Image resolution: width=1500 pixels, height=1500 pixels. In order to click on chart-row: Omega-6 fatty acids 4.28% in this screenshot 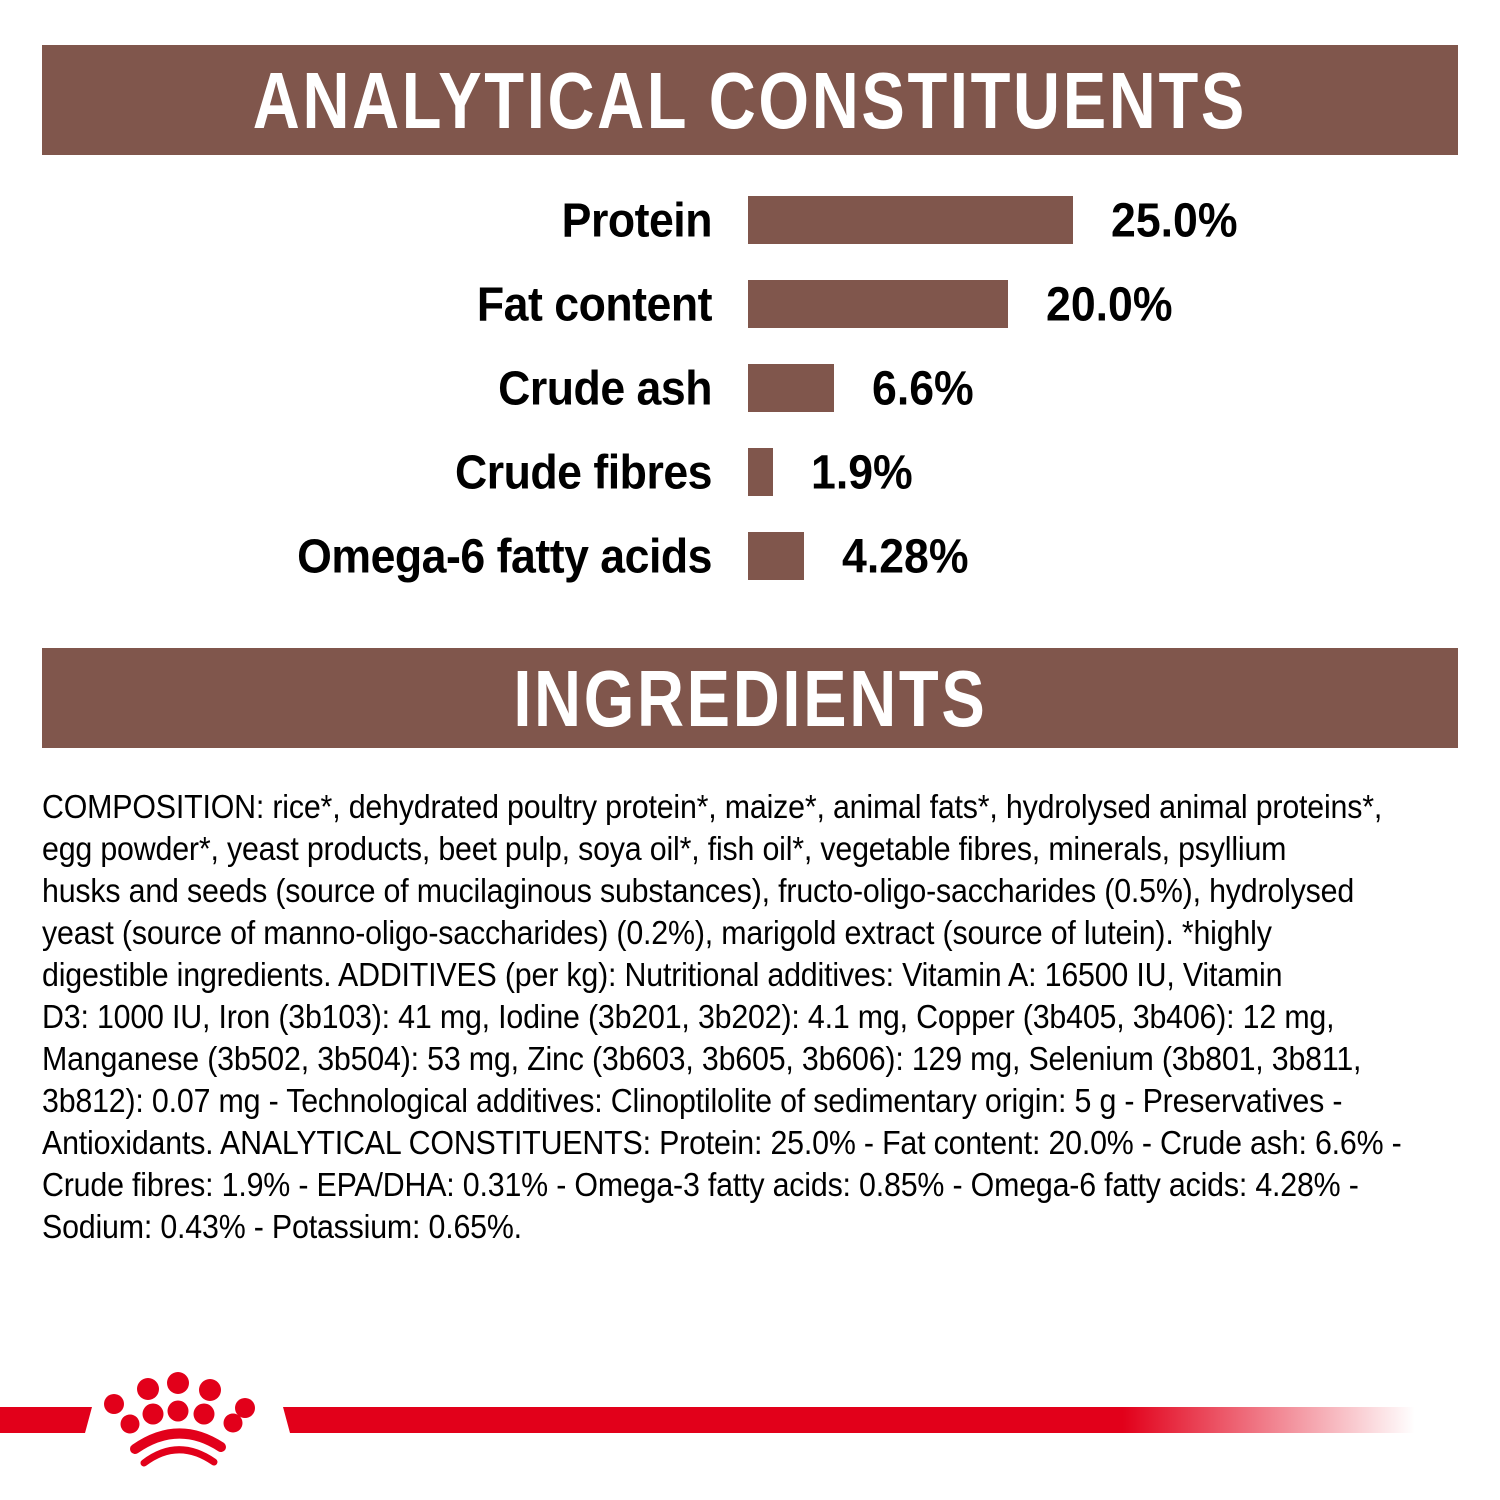, I will do `click(750, 556)`.